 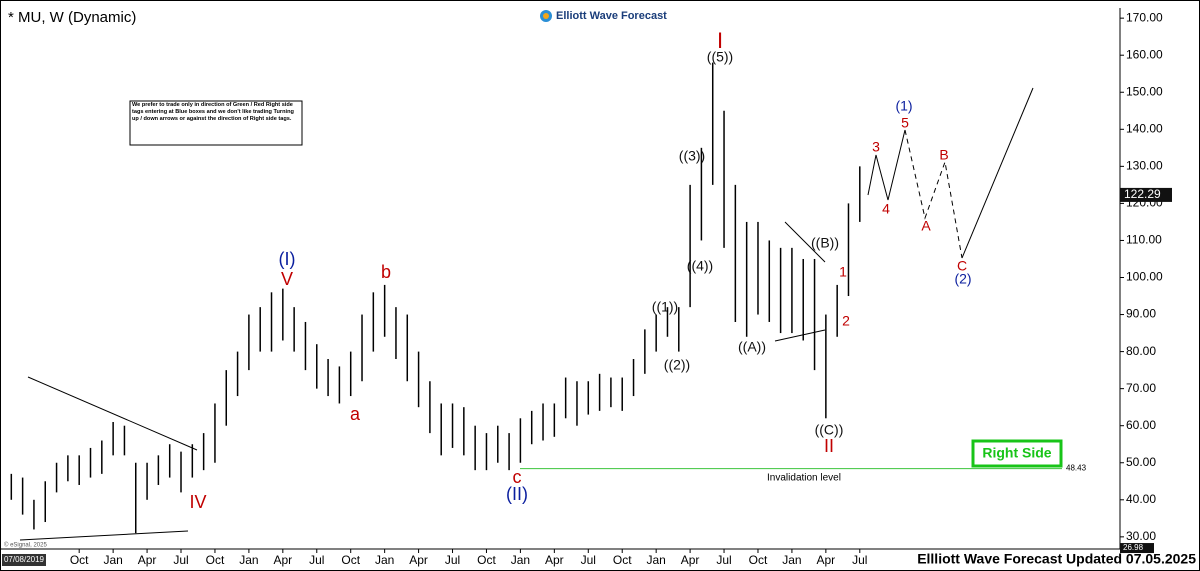 What do you see at coordinates (546, 16) in the screenshot?
I see `brand-logo-inner` at bounding box center [546, 16].